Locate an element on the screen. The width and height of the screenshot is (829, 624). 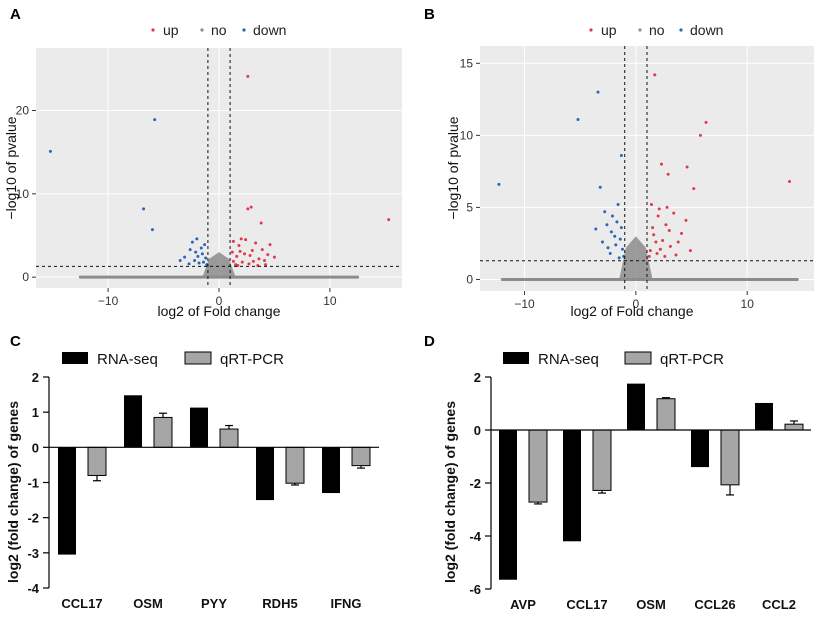
legend: up no down is located at coordinates (218, 30).